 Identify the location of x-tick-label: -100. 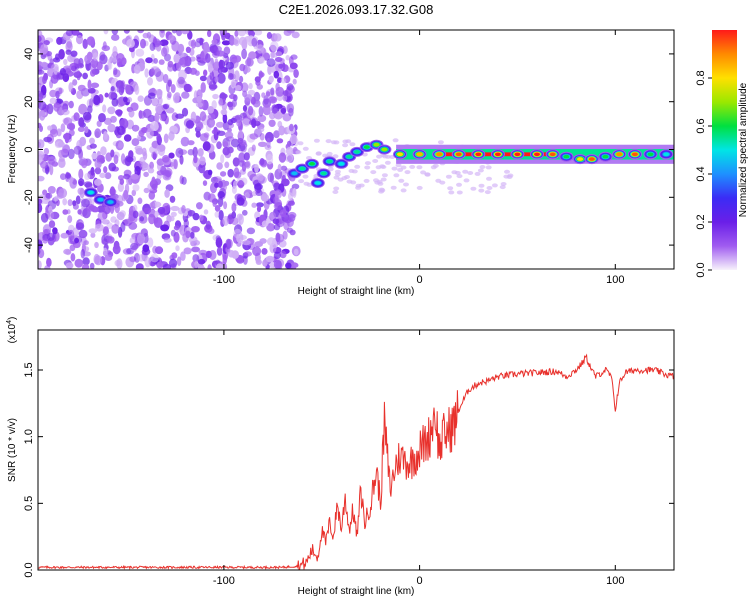
(224, 280).